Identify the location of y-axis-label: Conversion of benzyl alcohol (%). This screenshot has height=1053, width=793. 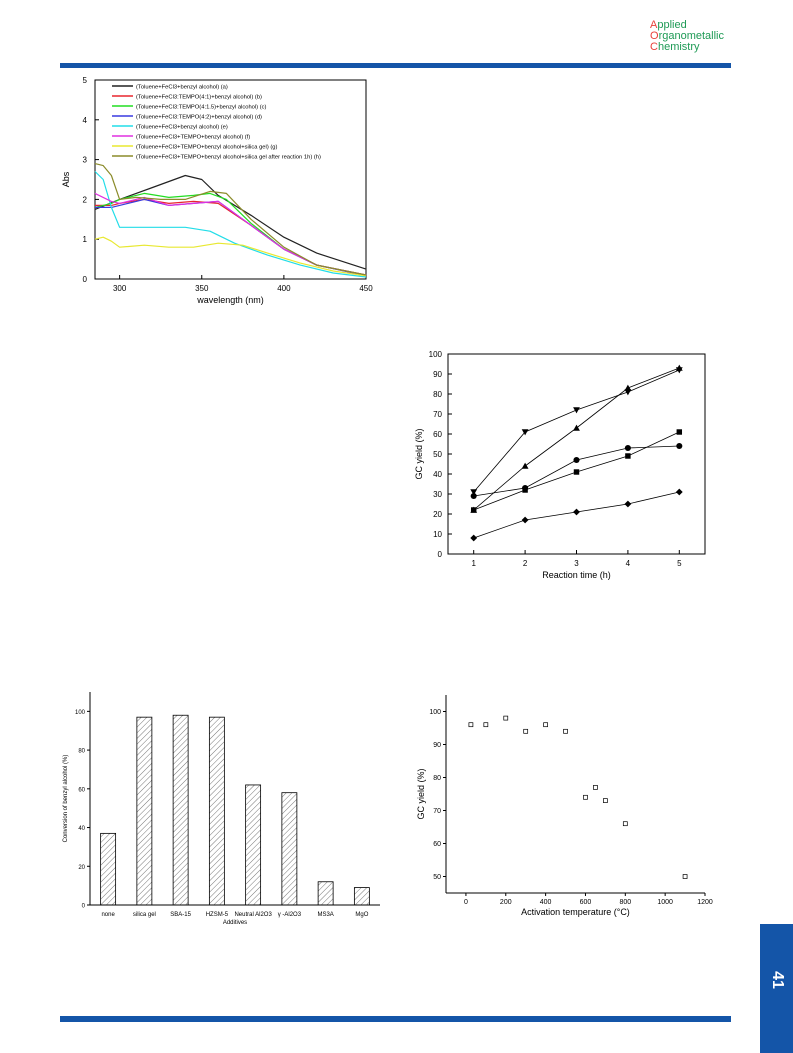
(66, 799).